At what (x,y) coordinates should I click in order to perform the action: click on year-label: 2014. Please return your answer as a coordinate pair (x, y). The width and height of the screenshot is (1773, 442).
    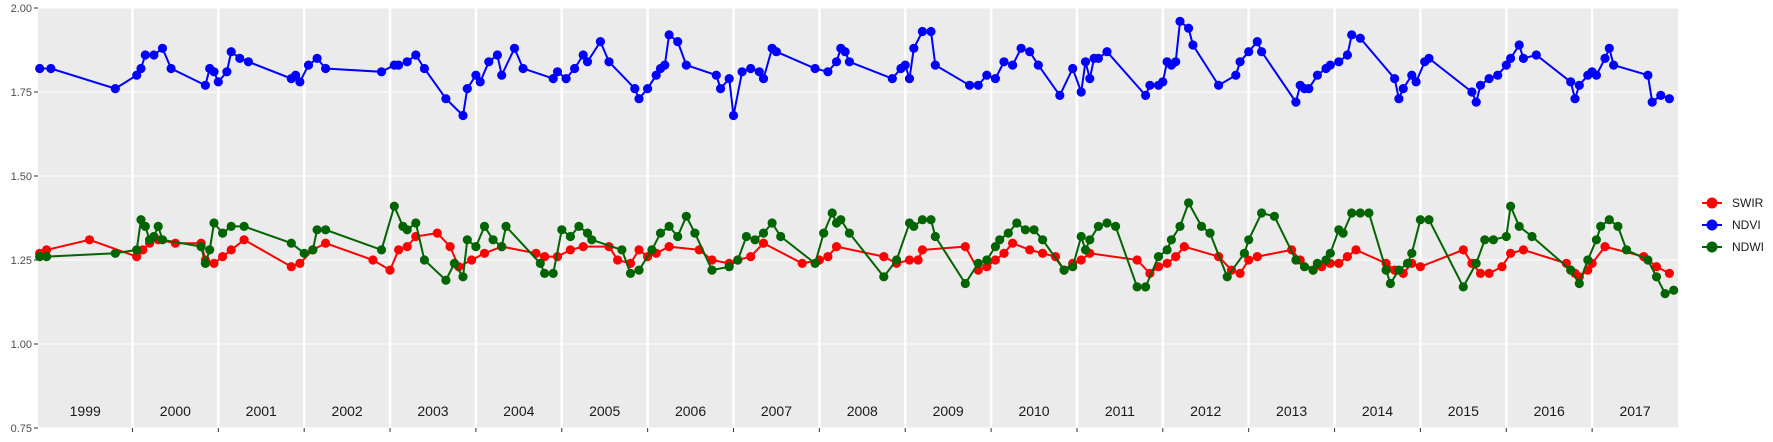
    Looking at the image, I should click on (1377, 411).